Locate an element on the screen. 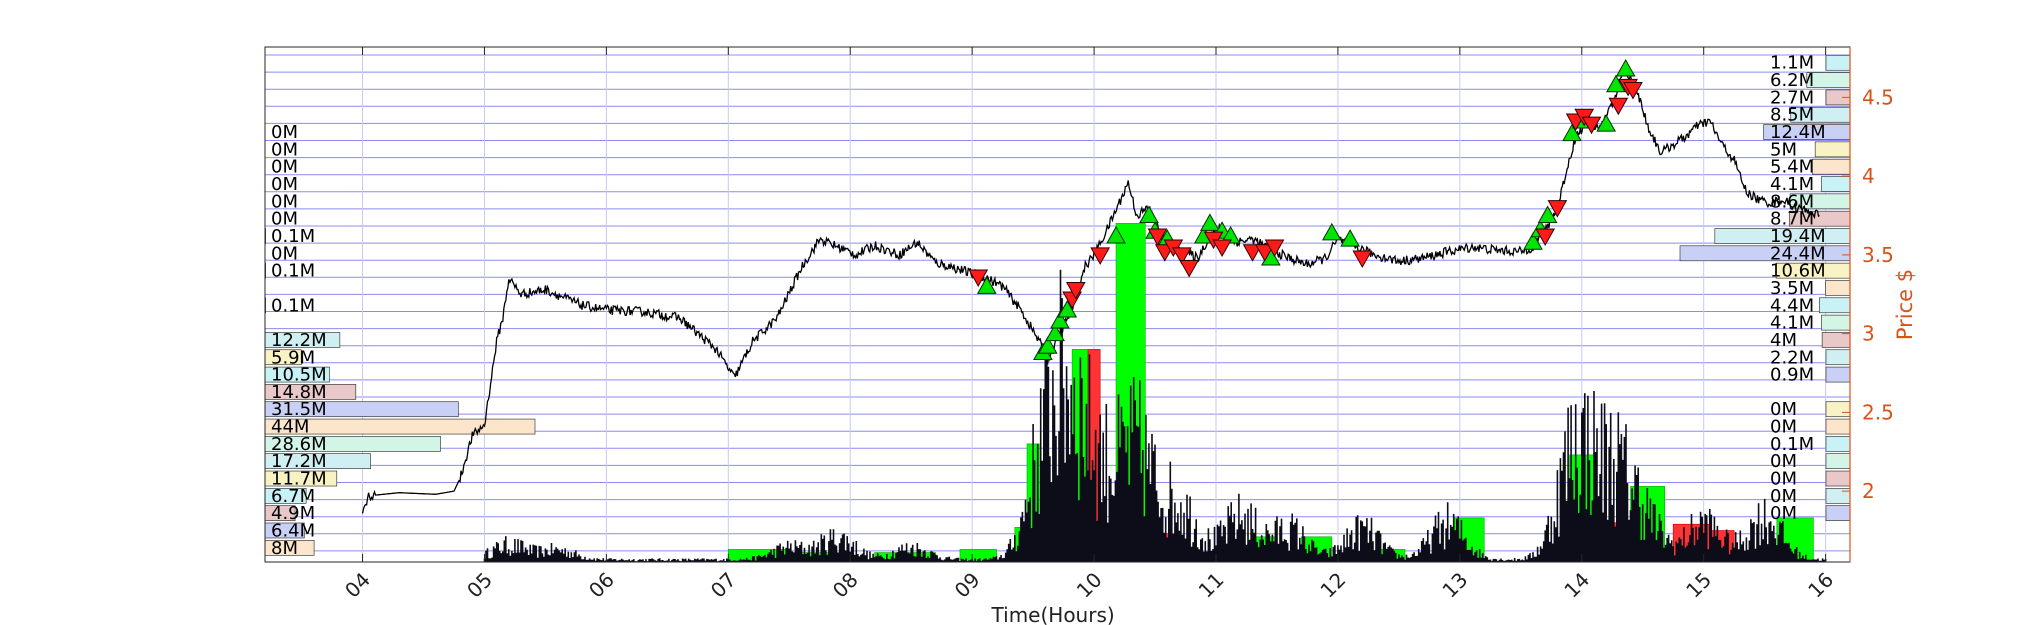 Image resolution: width=2031 pixels, height=625 pixels. volume-profile-label: 19.4M is located at coordinates (1798, 236).